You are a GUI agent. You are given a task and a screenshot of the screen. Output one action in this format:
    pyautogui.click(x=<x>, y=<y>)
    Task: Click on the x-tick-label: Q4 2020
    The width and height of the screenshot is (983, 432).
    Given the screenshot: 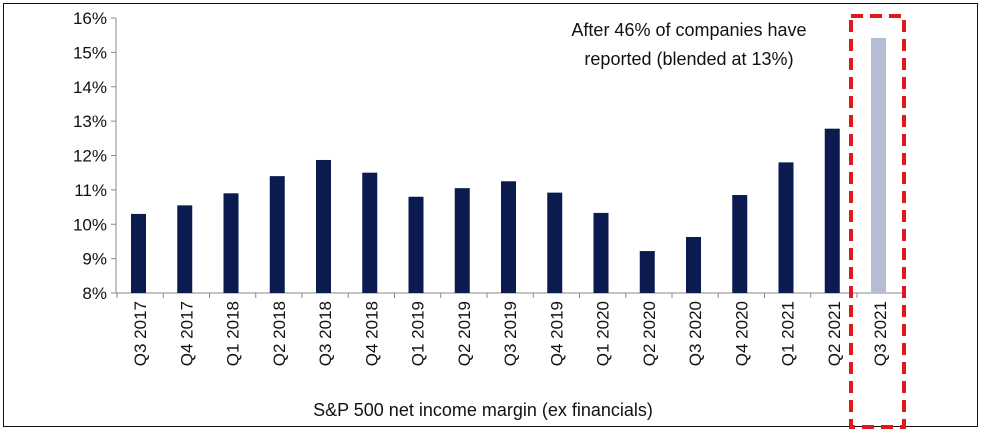 What is the action you would take?
    pyautogui.click(x=741, y=333)
    